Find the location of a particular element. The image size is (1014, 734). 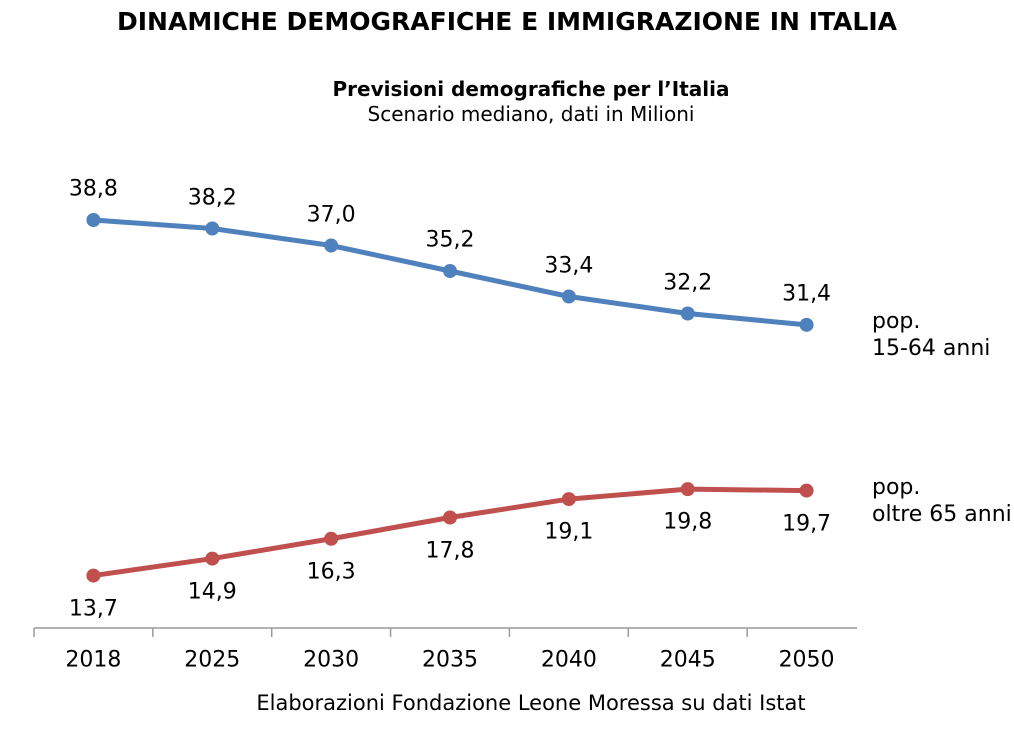

data-label: 19,8 is located at coordinates (688, 522).